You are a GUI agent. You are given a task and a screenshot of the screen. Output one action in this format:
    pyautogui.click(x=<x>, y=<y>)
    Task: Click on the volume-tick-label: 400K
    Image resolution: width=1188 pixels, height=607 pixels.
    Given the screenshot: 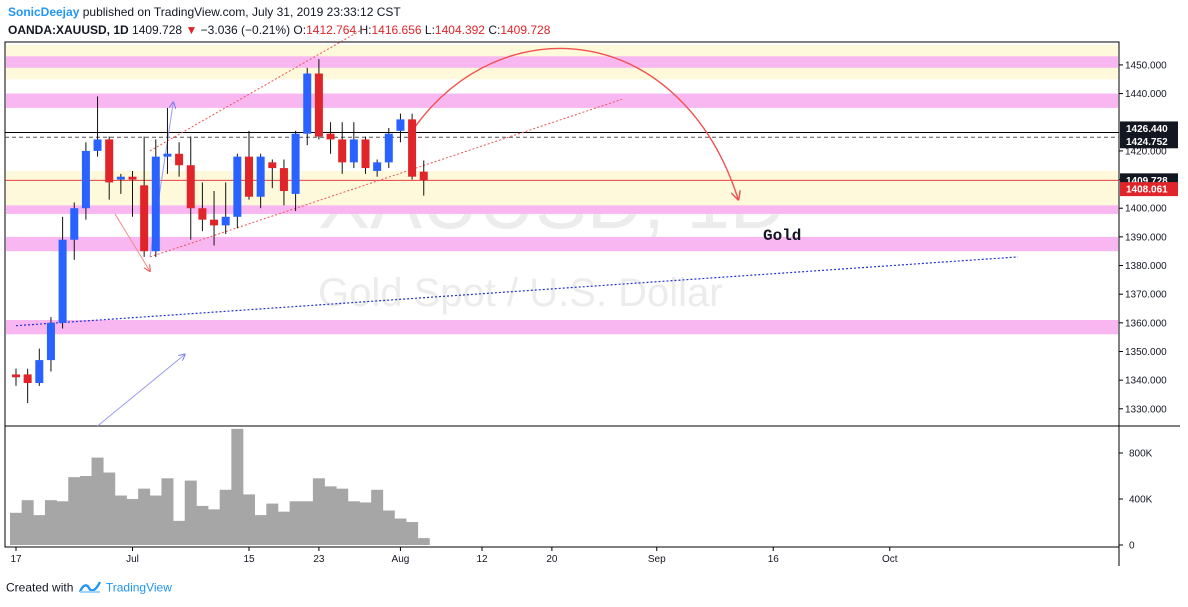 What is the action you would take?
    pyautogui.click(x=1141, y=500)
    